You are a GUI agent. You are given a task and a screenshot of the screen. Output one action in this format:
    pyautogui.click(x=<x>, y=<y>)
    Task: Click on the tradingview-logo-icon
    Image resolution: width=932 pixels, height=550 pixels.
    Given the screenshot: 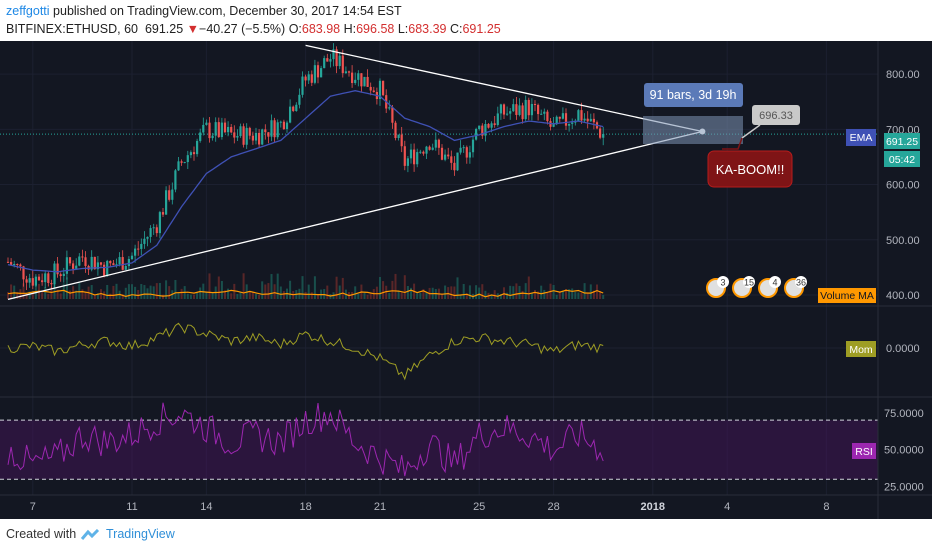 What is the action you would take?
    pyautogui.click(x=91, y=535)
    